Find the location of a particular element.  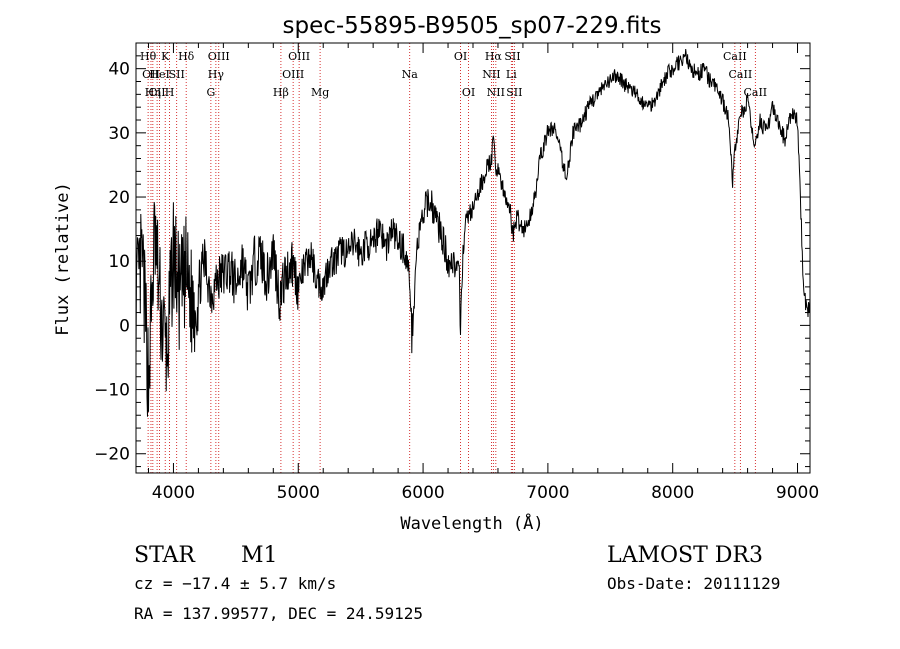

y-tick-label: 10 is located at coordinates (119, 262).